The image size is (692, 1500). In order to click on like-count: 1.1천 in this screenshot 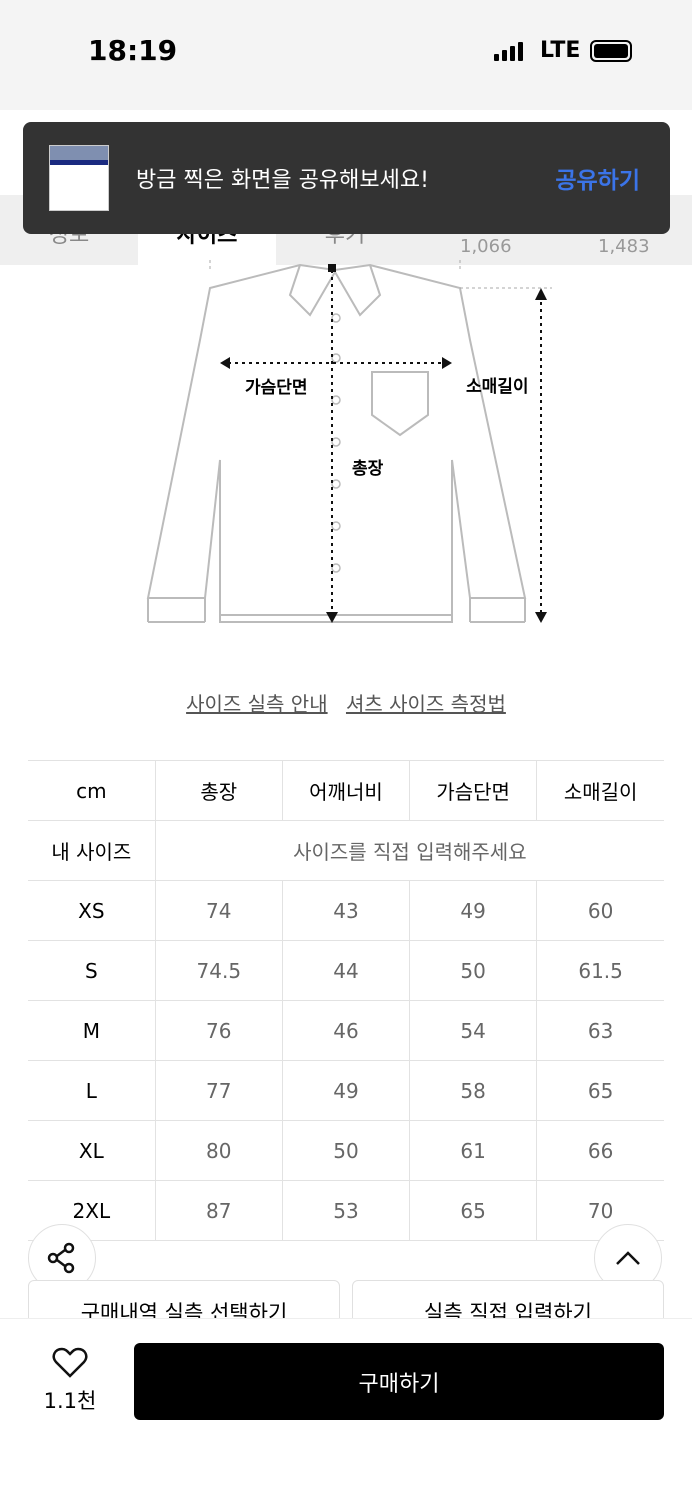, I will do `click(70, 1401)`.